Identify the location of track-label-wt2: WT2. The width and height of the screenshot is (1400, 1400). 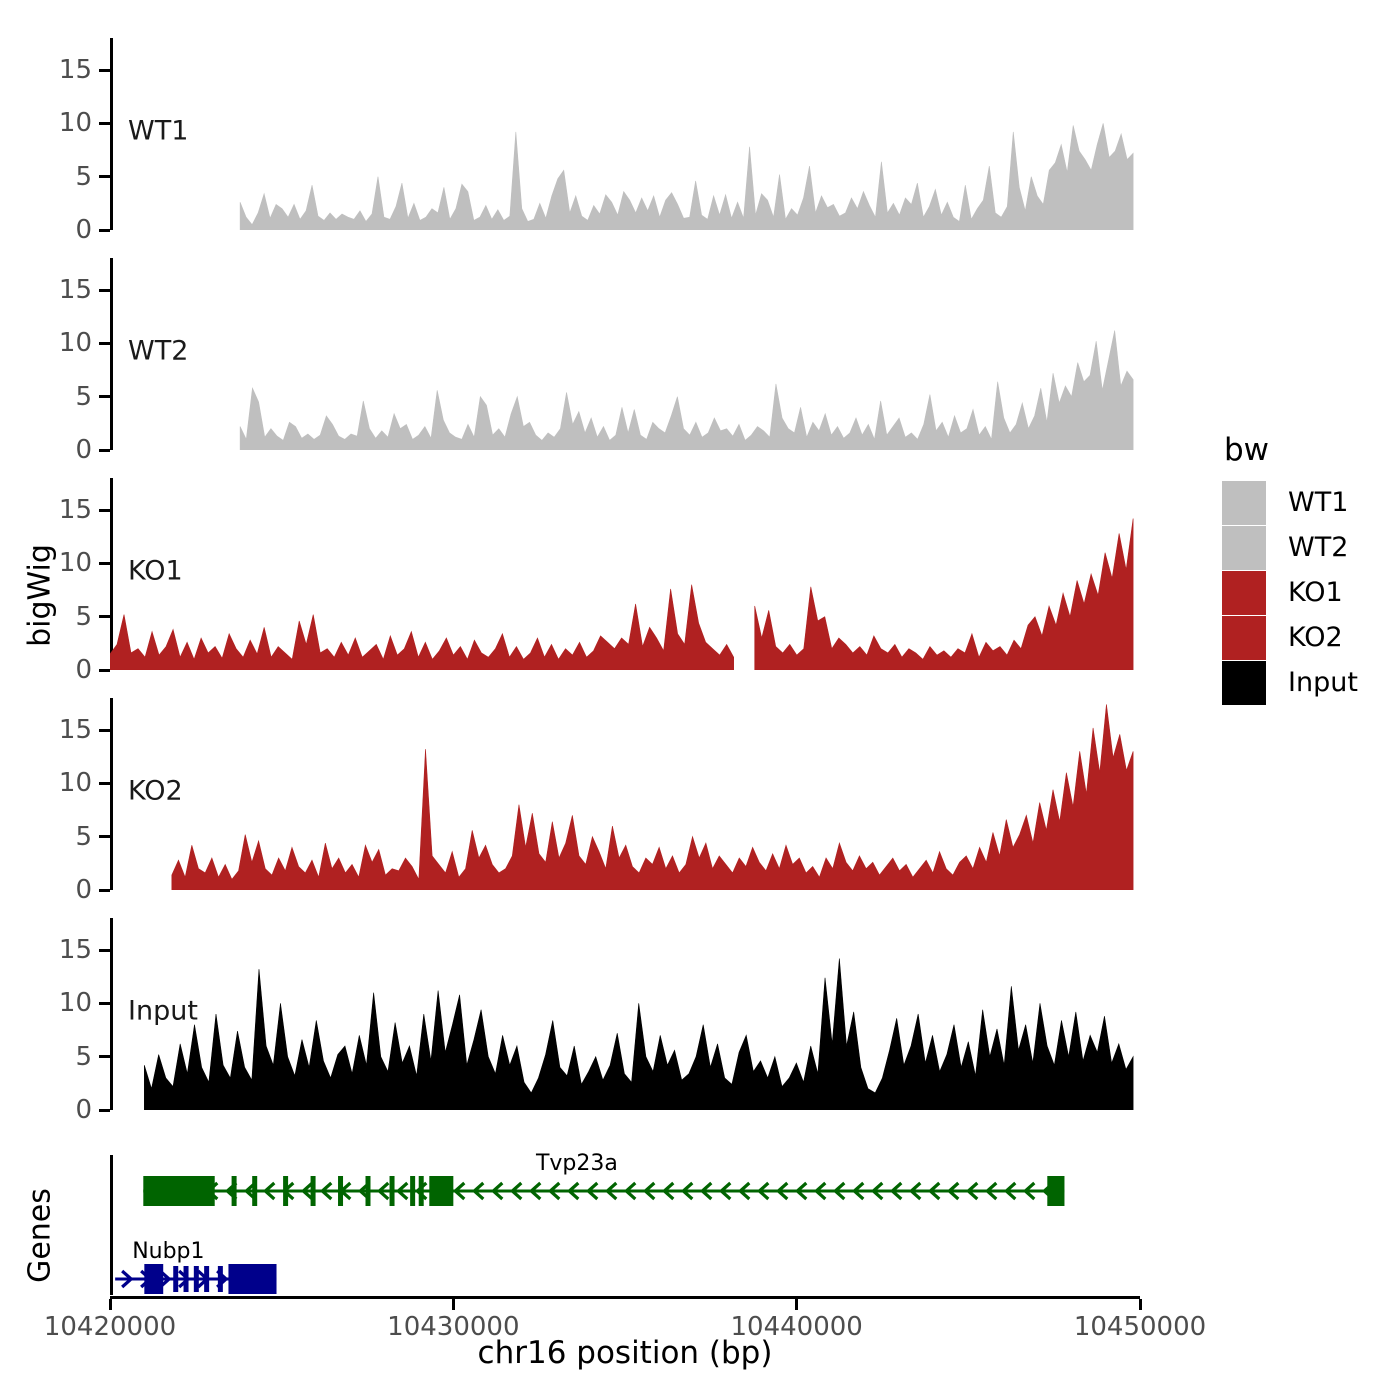
(158, 351).